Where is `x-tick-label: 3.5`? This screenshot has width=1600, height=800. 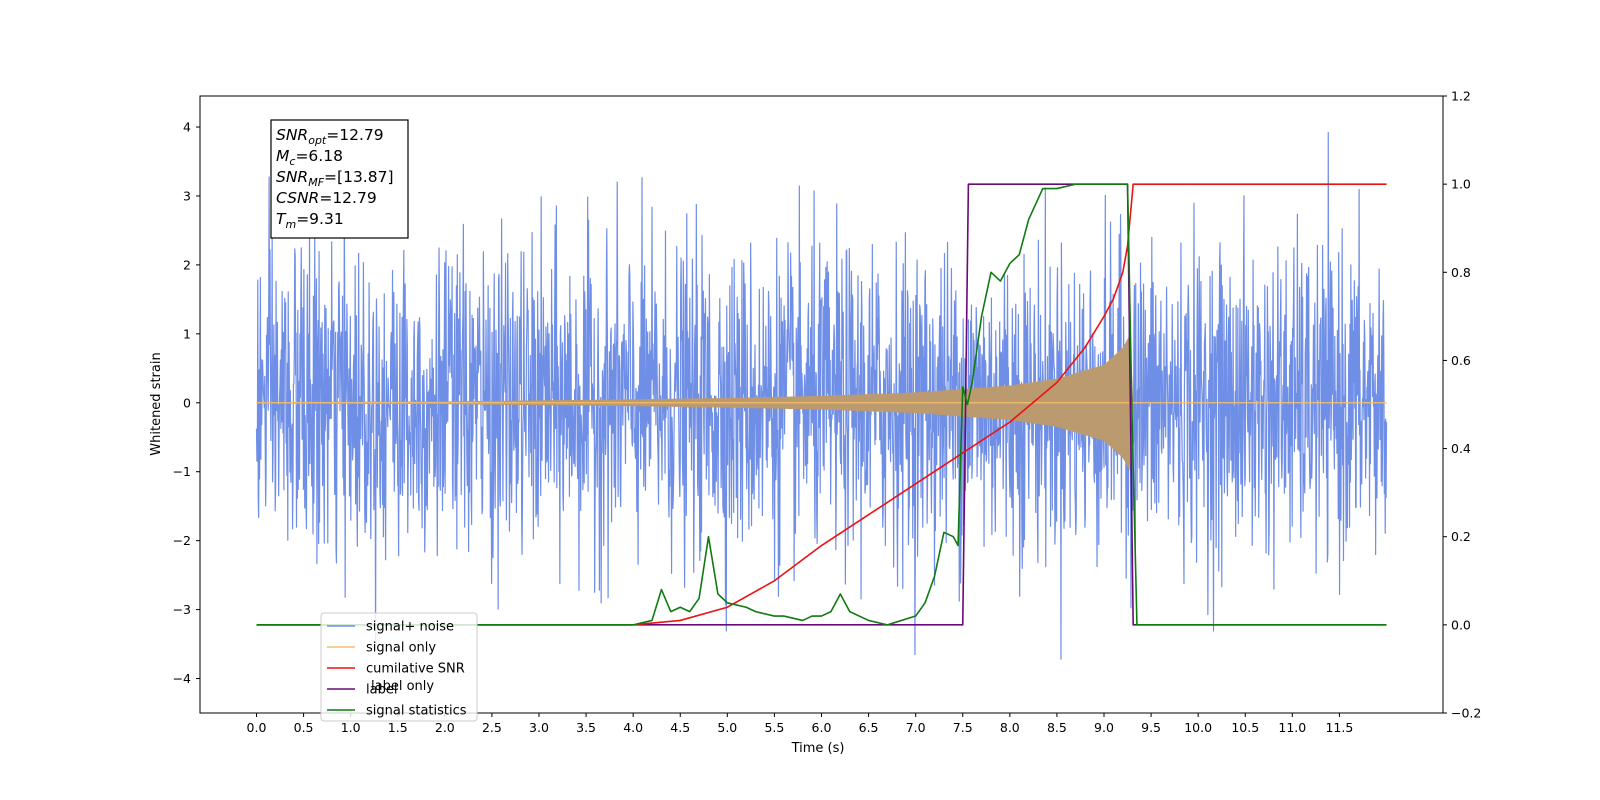 x-tick-label: 3.5 is located at coordinates (586, 727).